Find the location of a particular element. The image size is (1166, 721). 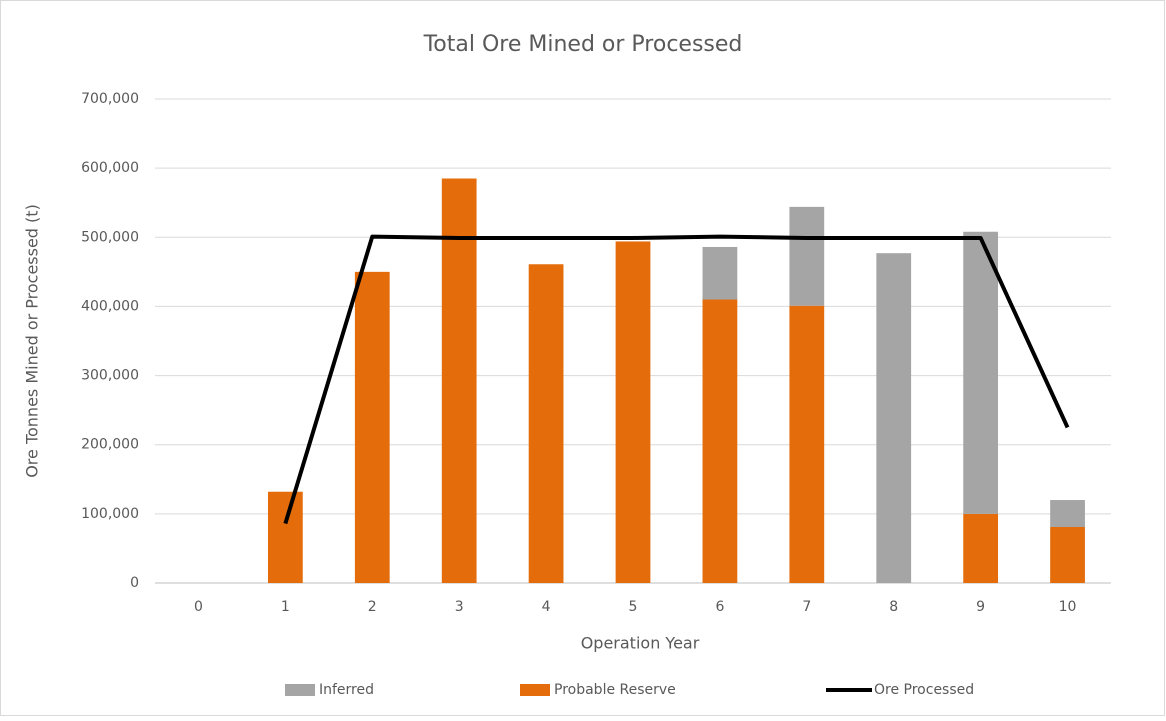

x-tick-label: 8 is located at coordinates (893, 607).